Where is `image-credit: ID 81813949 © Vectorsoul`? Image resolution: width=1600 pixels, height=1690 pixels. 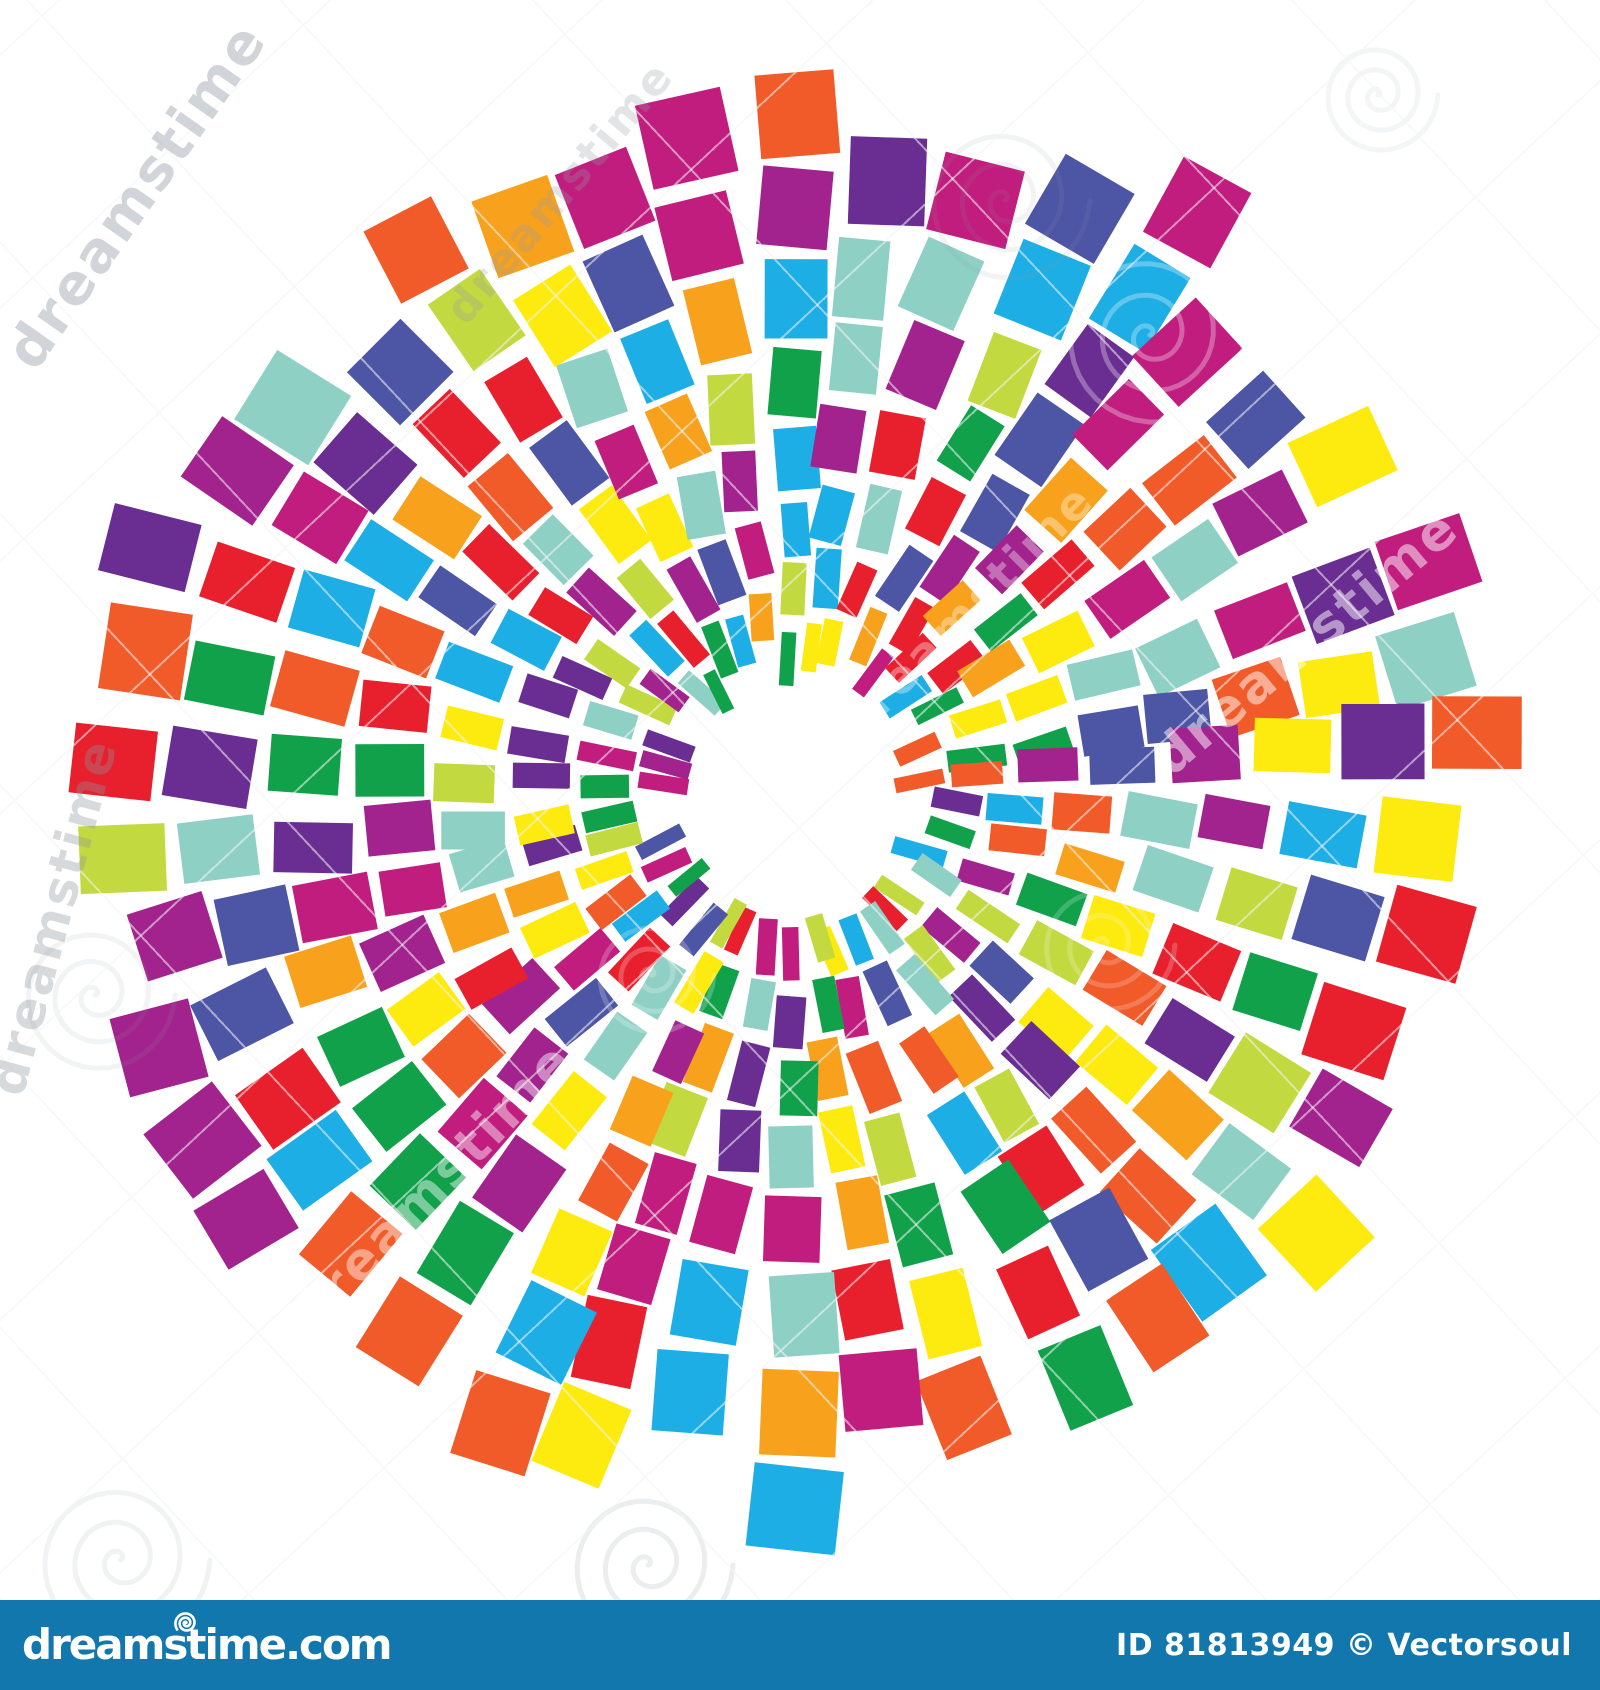 image-credit: ID 81813949 © Vectorsoul is located at coordinates (1344, 1645).